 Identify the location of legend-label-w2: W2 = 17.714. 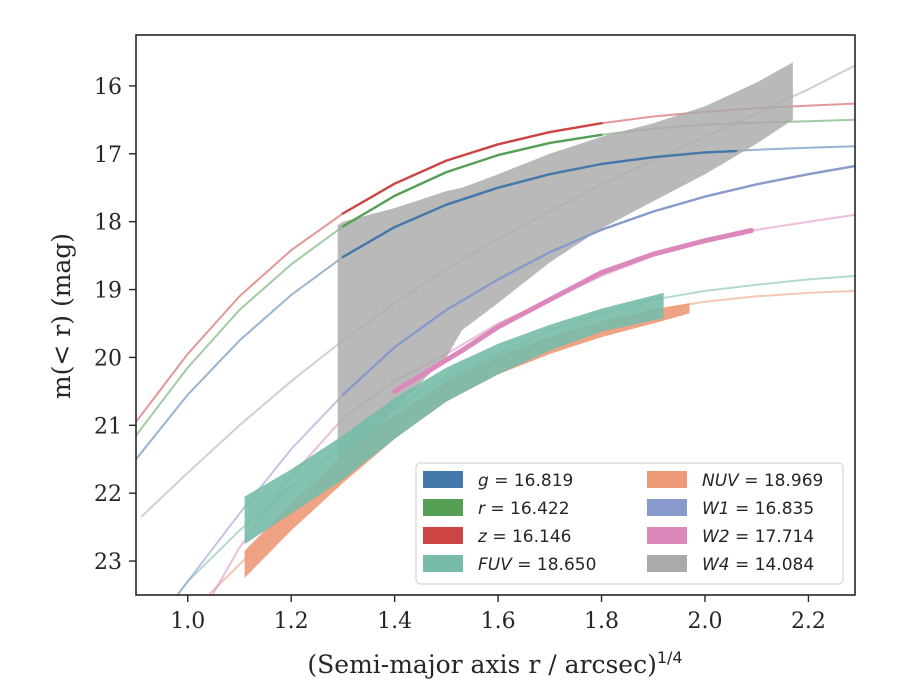
(758, 537).